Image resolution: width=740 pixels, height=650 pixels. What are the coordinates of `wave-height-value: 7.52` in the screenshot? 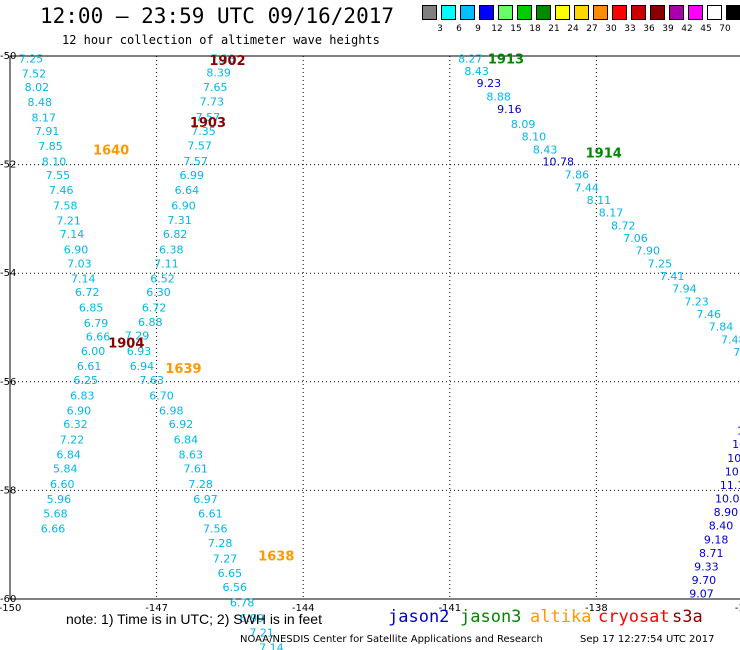 It's located at (34, 73).